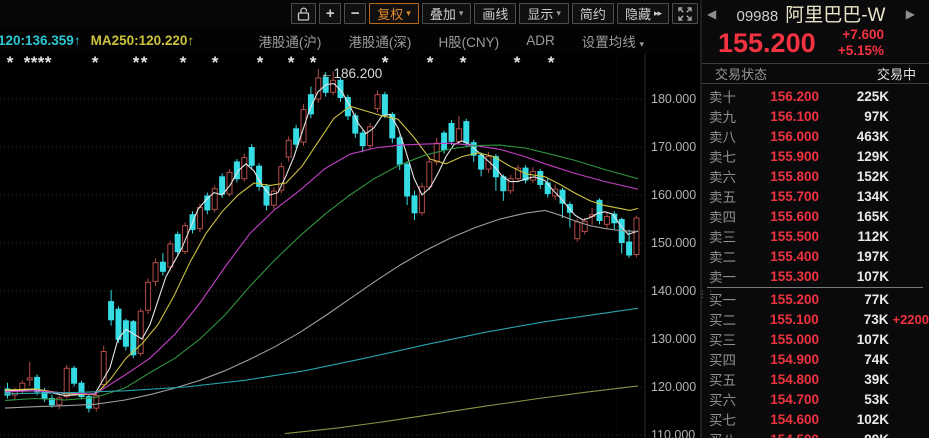  What do you see at coordinates (835, 15) in the screenshot?
I see `stock-name: 阿里巴巴-W` at bounding box center [835, 15].